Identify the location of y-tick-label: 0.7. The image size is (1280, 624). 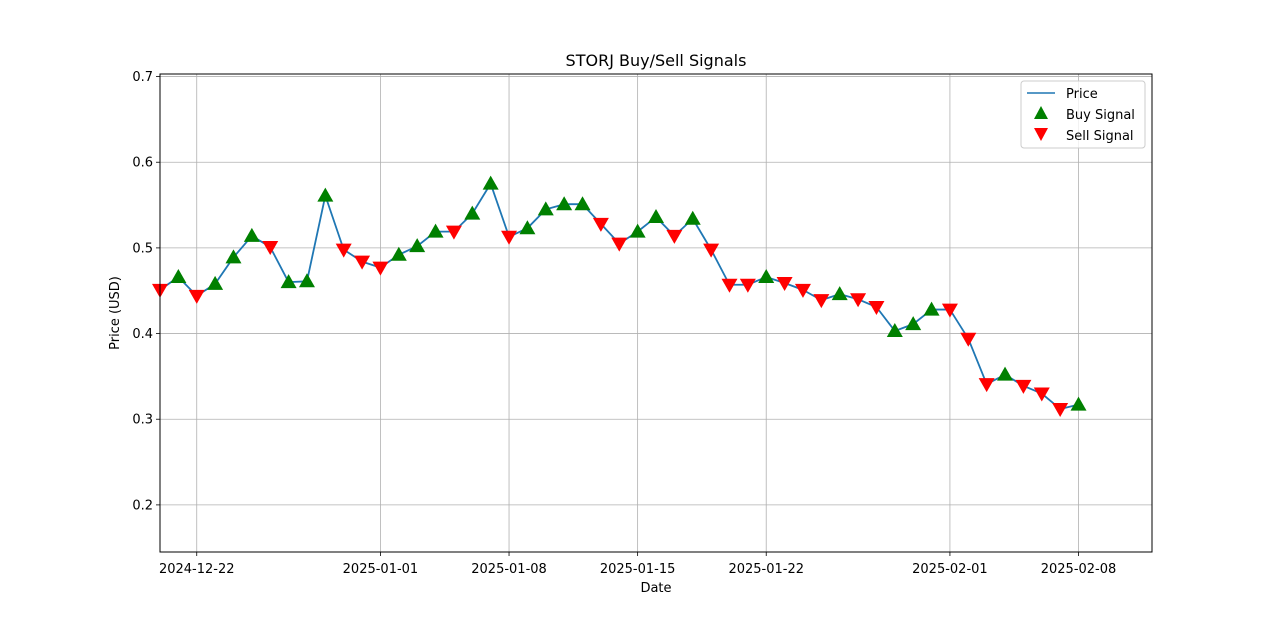
(142, 77).